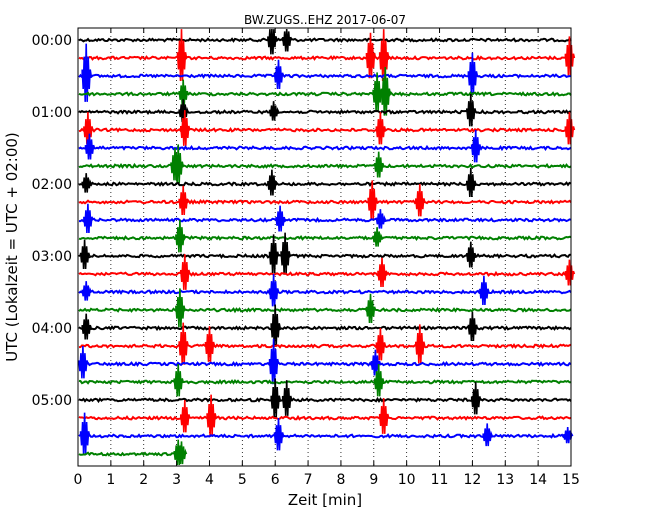  What do you see at coordinates (325, 500) in the screenshot?
I see `x-axis-label: Zeit [min]` at bounding box center [325, 500].